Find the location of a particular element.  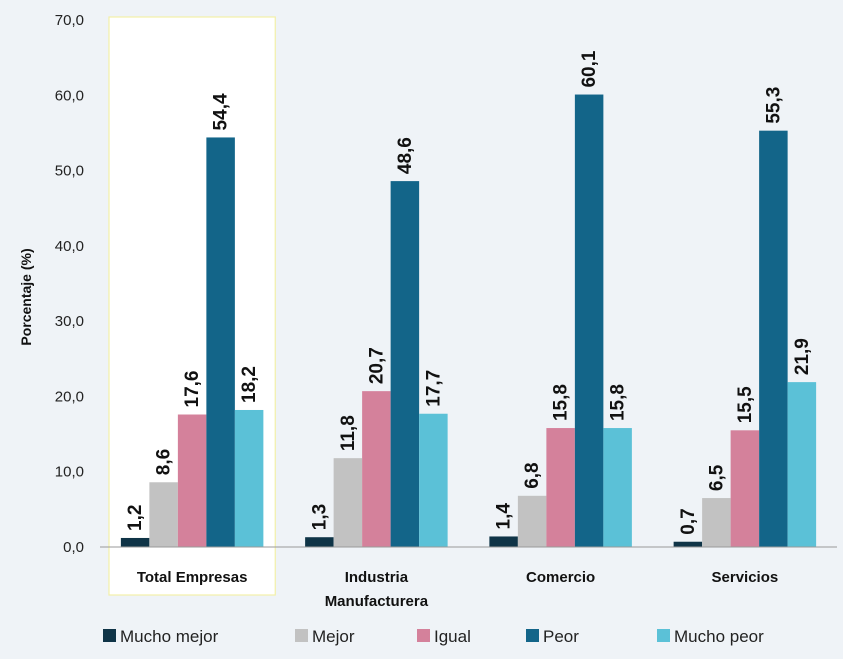

legend-label: Mejor is located at coordinates (333, 636).